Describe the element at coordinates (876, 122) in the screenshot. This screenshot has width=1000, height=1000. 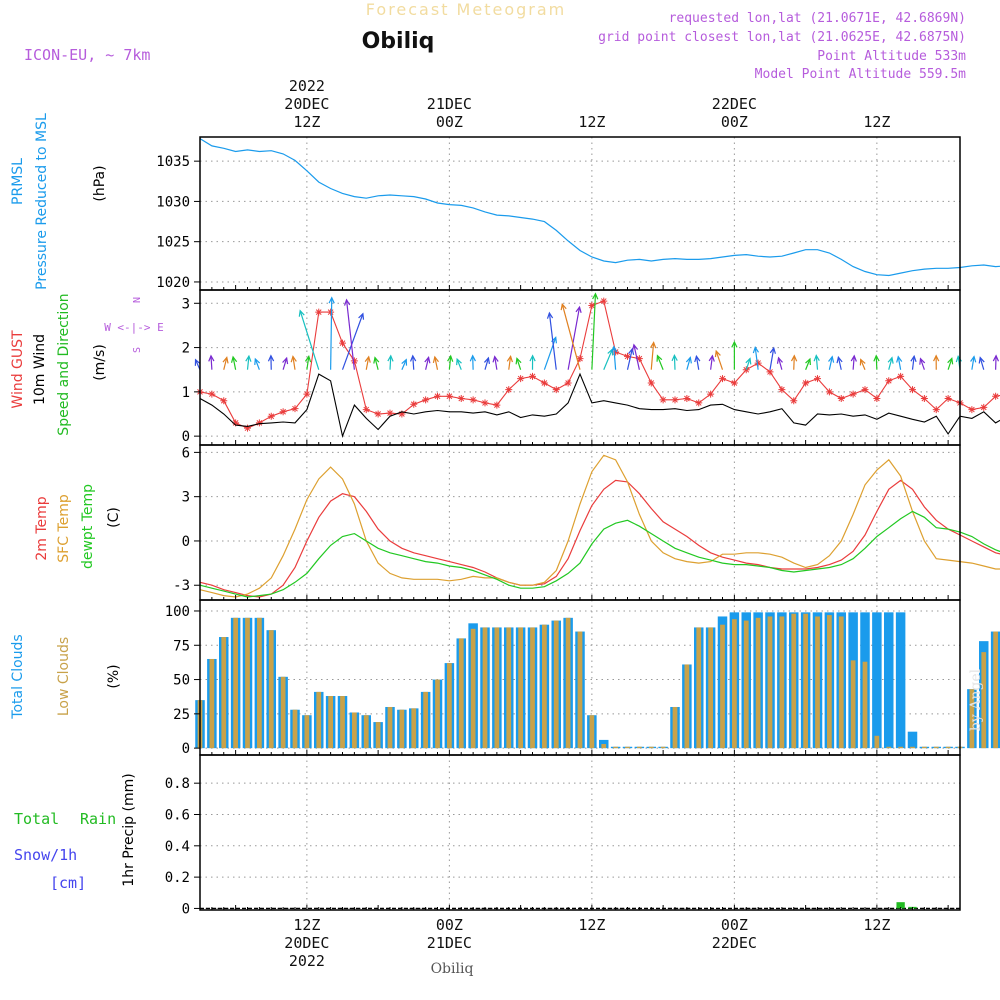
I see `top-time-label: 12Z` at that location.